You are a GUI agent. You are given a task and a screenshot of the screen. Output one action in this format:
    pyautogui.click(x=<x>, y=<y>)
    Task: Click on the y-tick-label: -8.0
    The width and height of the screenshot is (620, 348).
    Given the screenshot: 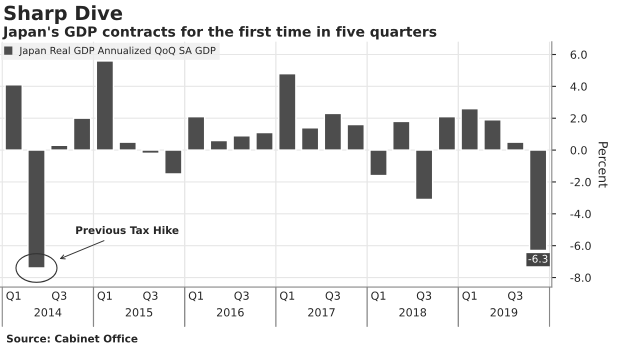 What is the action you would take?
    pyautogui.click(x=580, y=278)
    